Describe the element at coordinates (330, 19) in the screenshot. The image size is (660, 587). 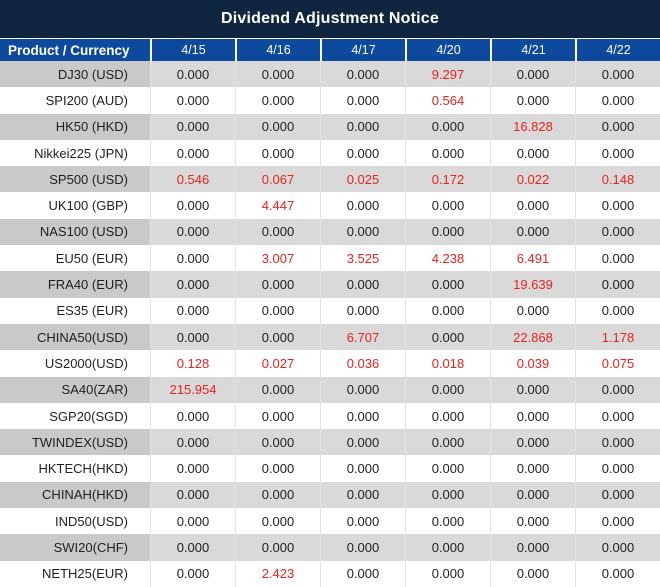
I see `page-title: Dividend Adjustment Notice` at that location.